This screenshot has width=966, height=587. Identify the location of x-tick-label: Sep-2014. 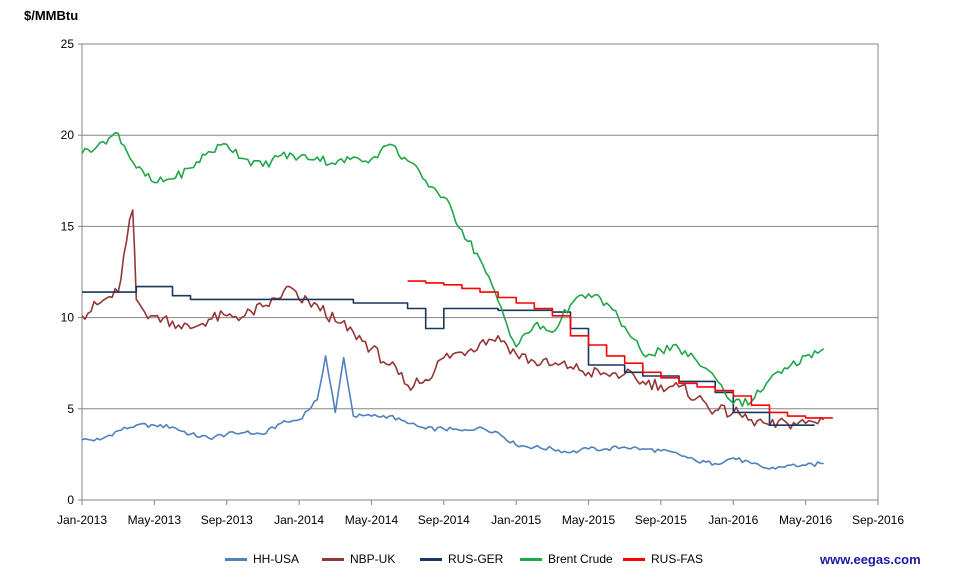
(444, 520).